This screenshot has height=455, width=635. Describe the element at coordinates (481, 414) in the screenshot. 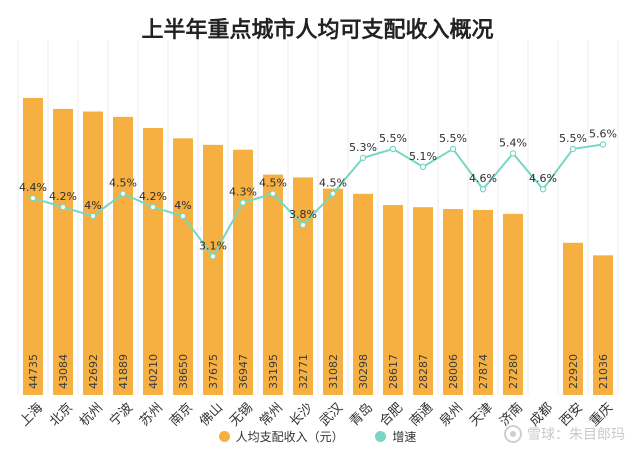

I see `x-tick-label: 天津` at that location.